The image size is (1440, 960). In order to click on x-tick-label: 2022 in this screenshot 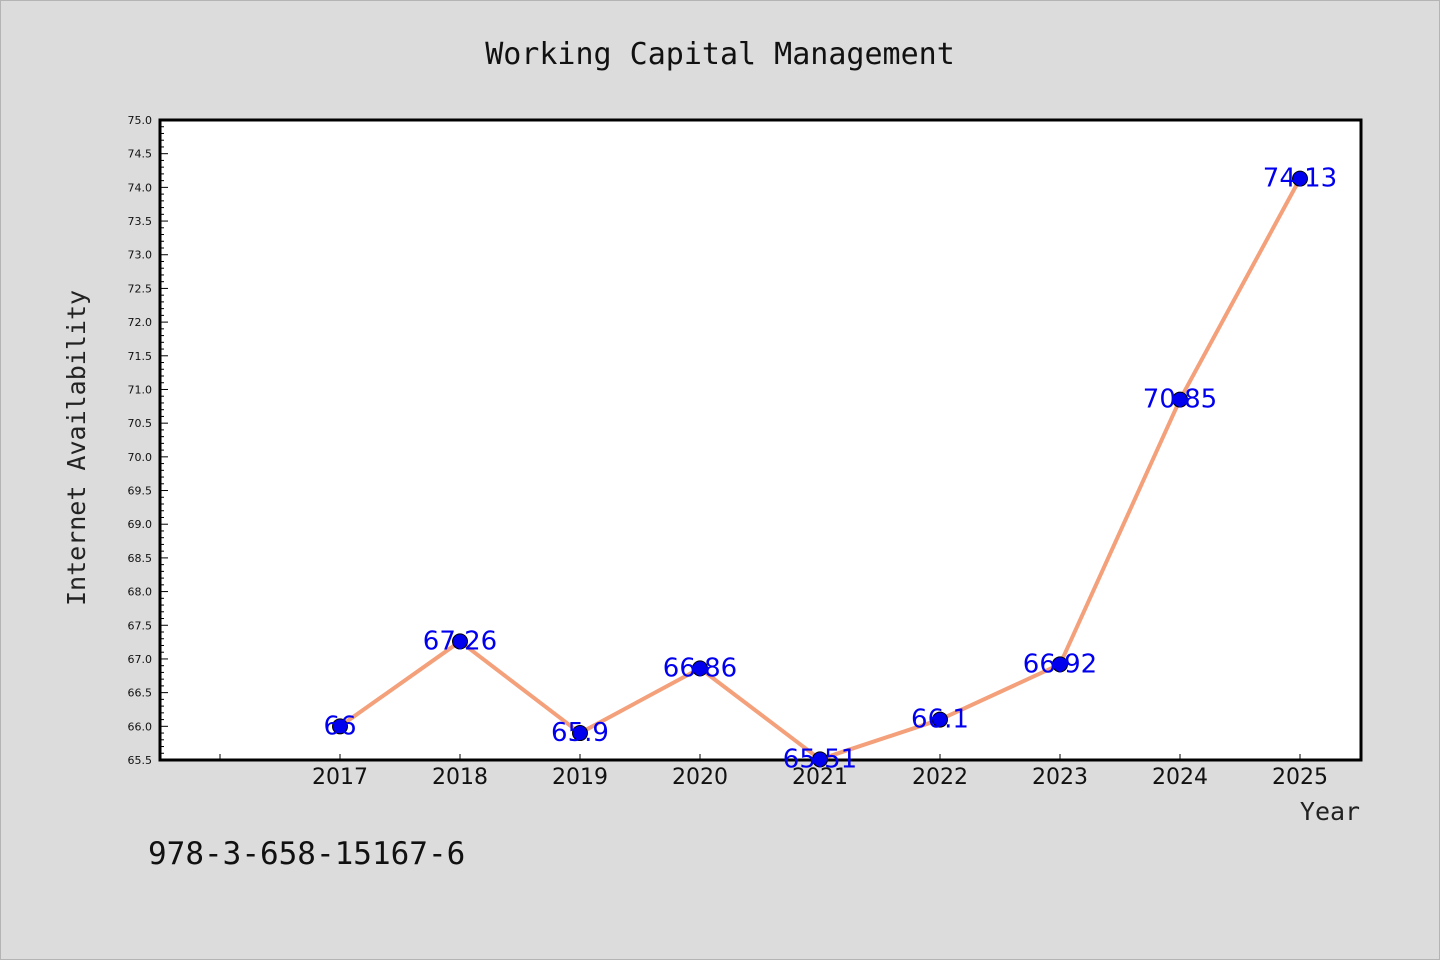, I will do `click(940, 777)`.